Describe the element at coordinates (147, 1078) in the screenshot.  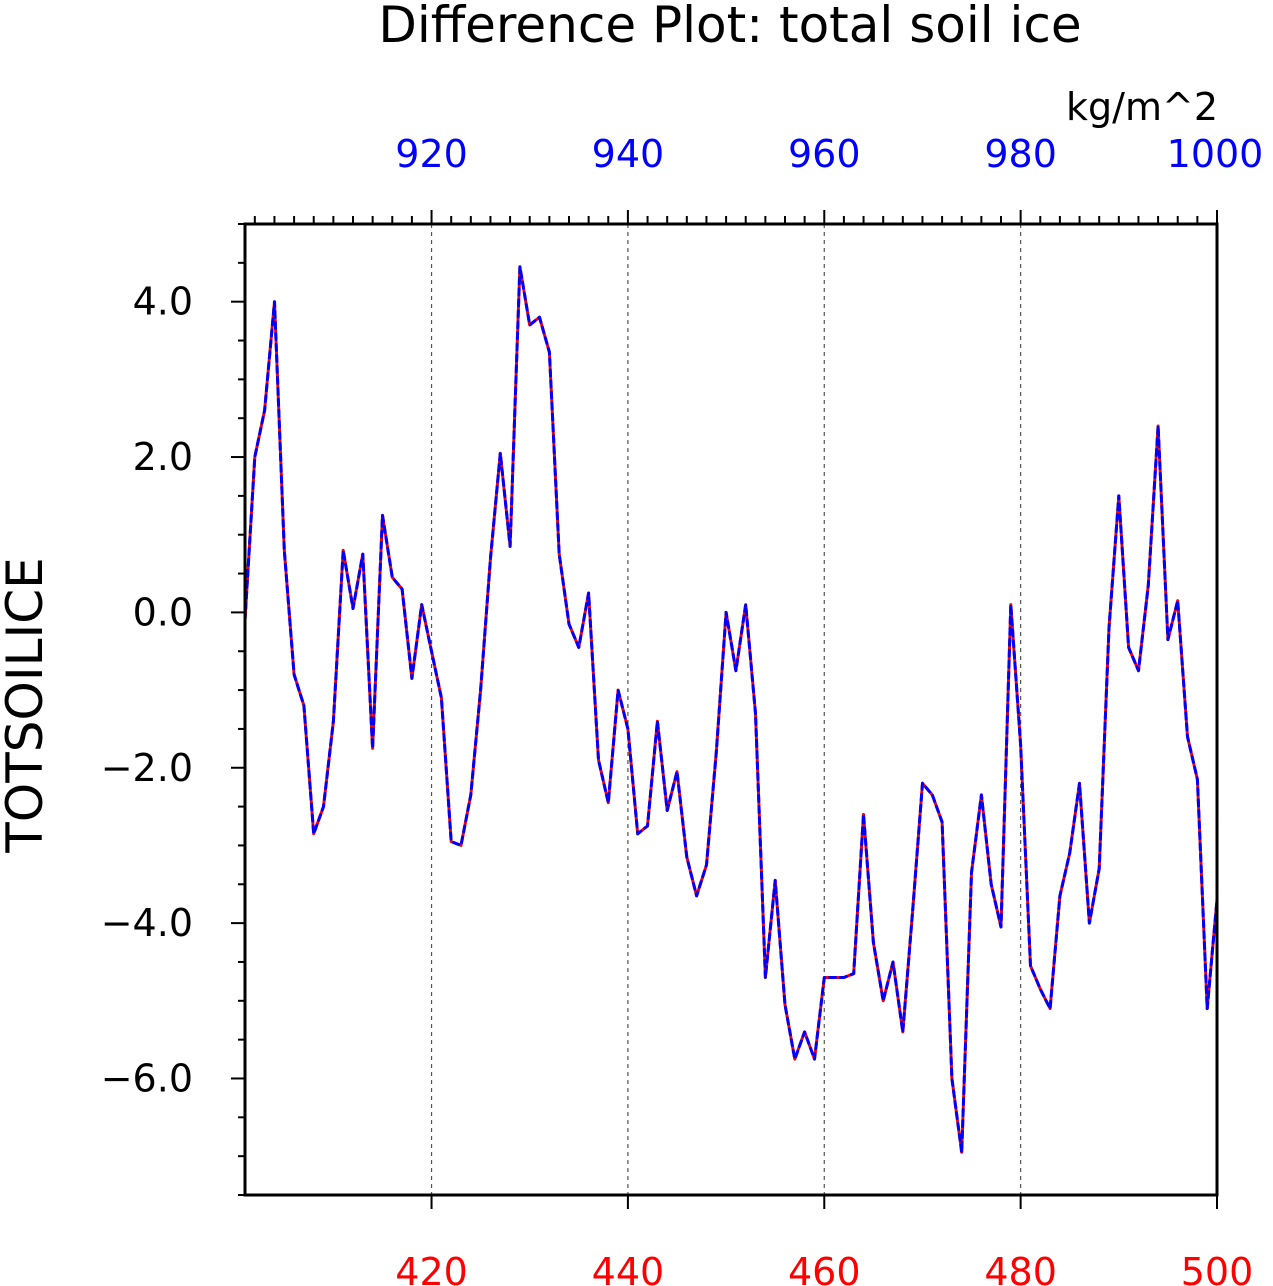
I see `y-tick-label: −6.0` at that location.